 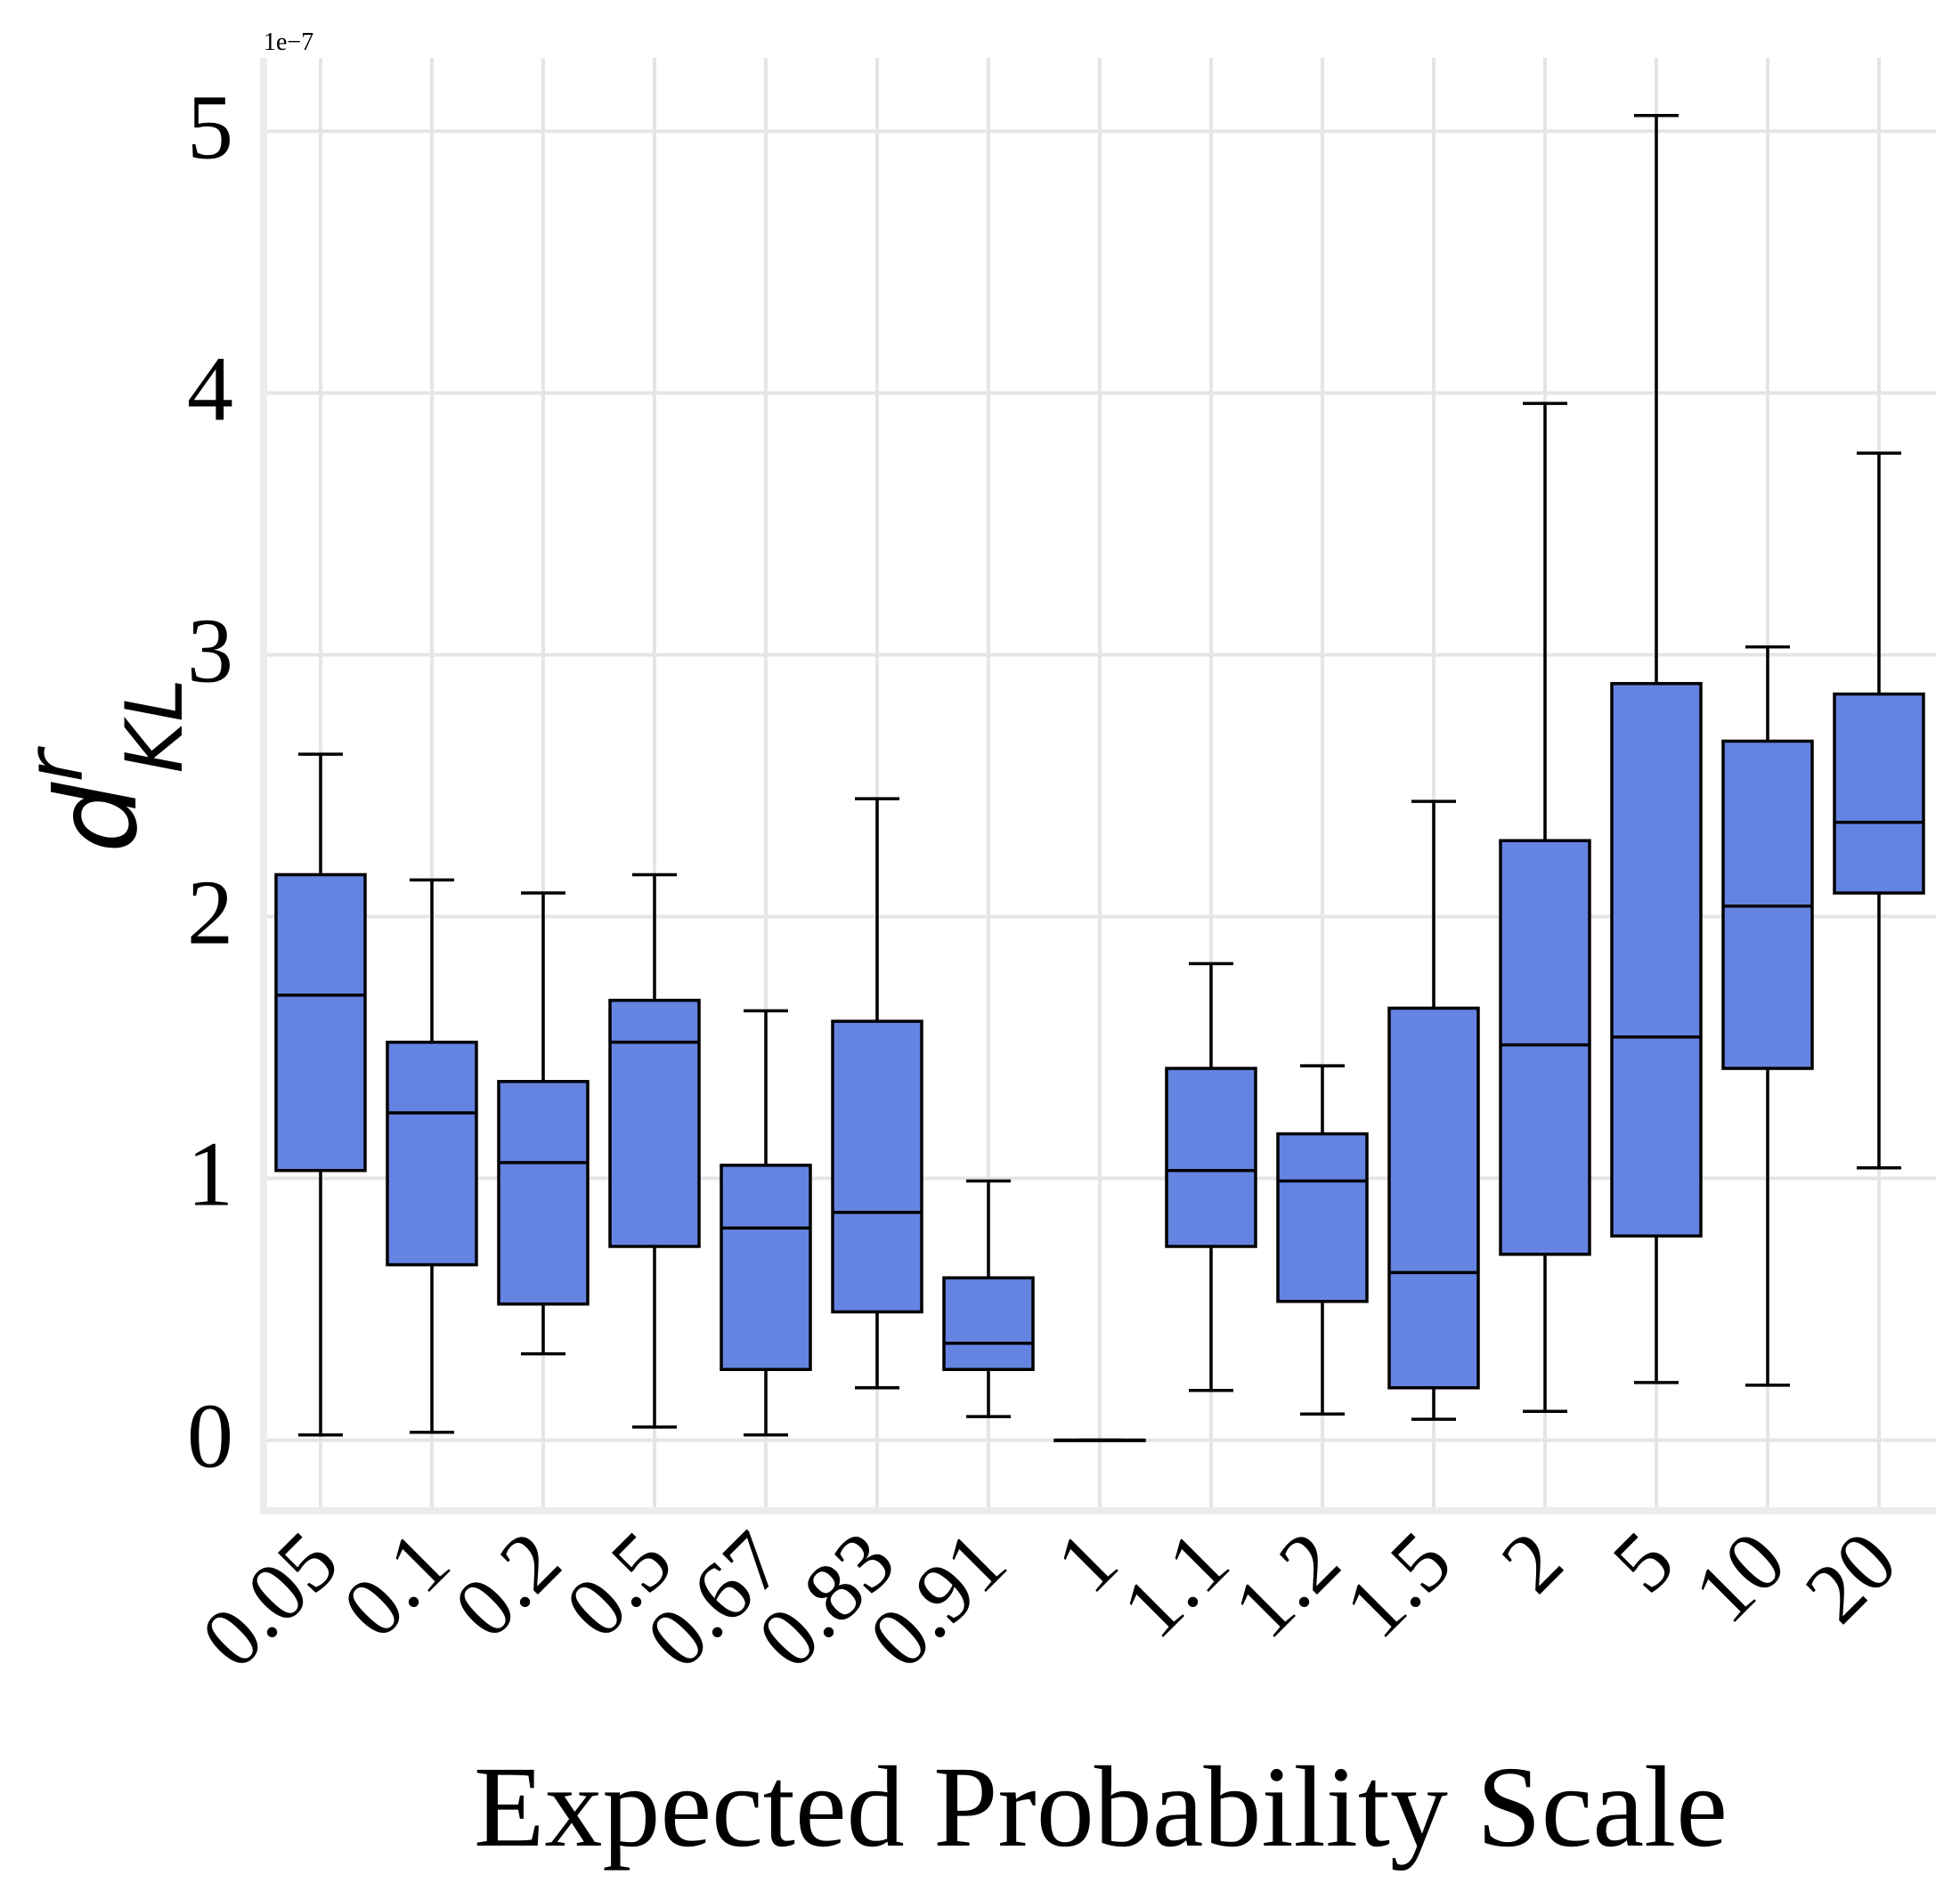 I want to click on y-offset-label: 1e−7, so click(x=288, y=42).